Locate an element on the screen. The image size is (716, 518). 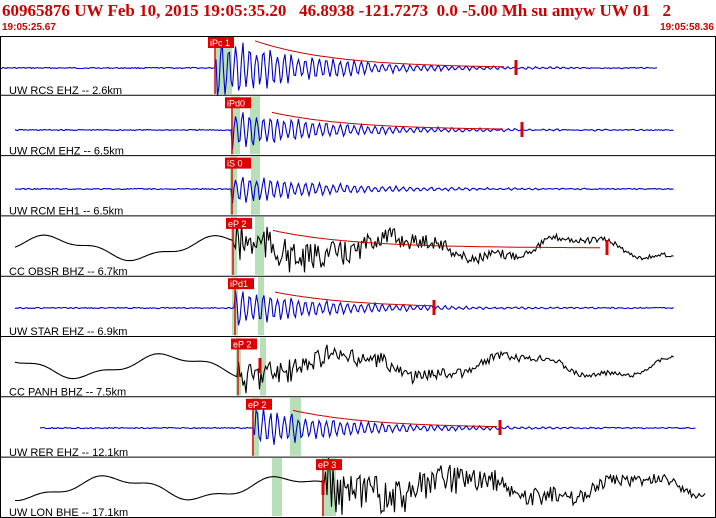
pick-flag-label: eP 3 is located at coordinates (327, 465).